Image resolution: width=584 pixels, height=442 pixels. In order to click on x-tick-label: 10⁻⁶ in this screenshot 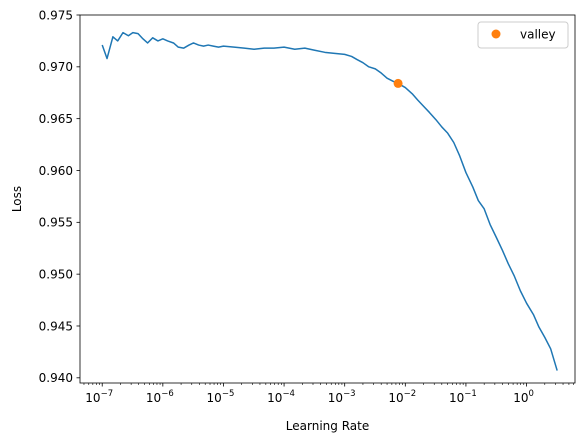, I will do `click(160, 397)`.